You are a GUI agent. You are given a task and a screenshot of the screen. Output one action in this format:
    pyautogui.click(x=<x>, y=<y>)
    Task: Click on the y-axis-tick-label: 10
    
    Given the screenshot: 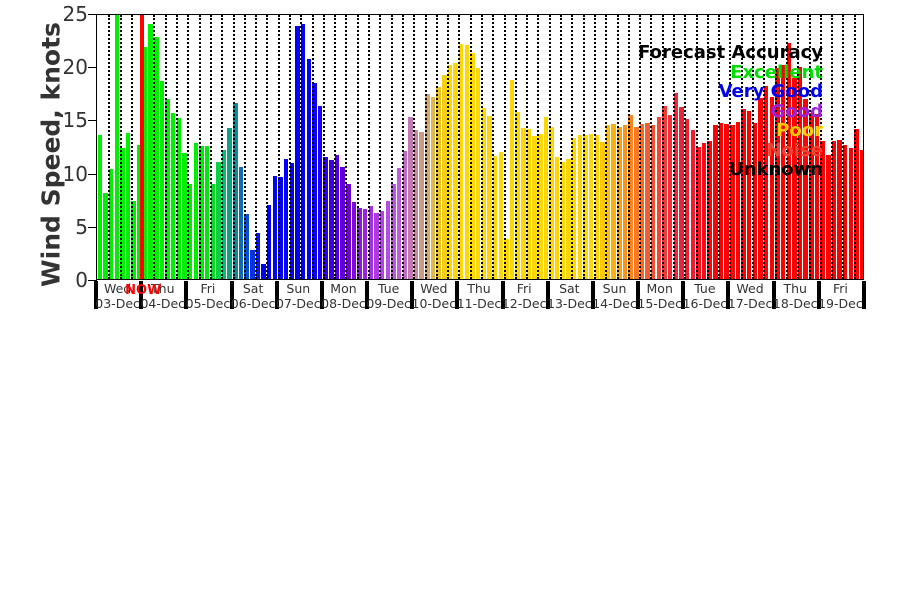 What is the action you would take?
    pyautogui.click(x=75, y=173)
    